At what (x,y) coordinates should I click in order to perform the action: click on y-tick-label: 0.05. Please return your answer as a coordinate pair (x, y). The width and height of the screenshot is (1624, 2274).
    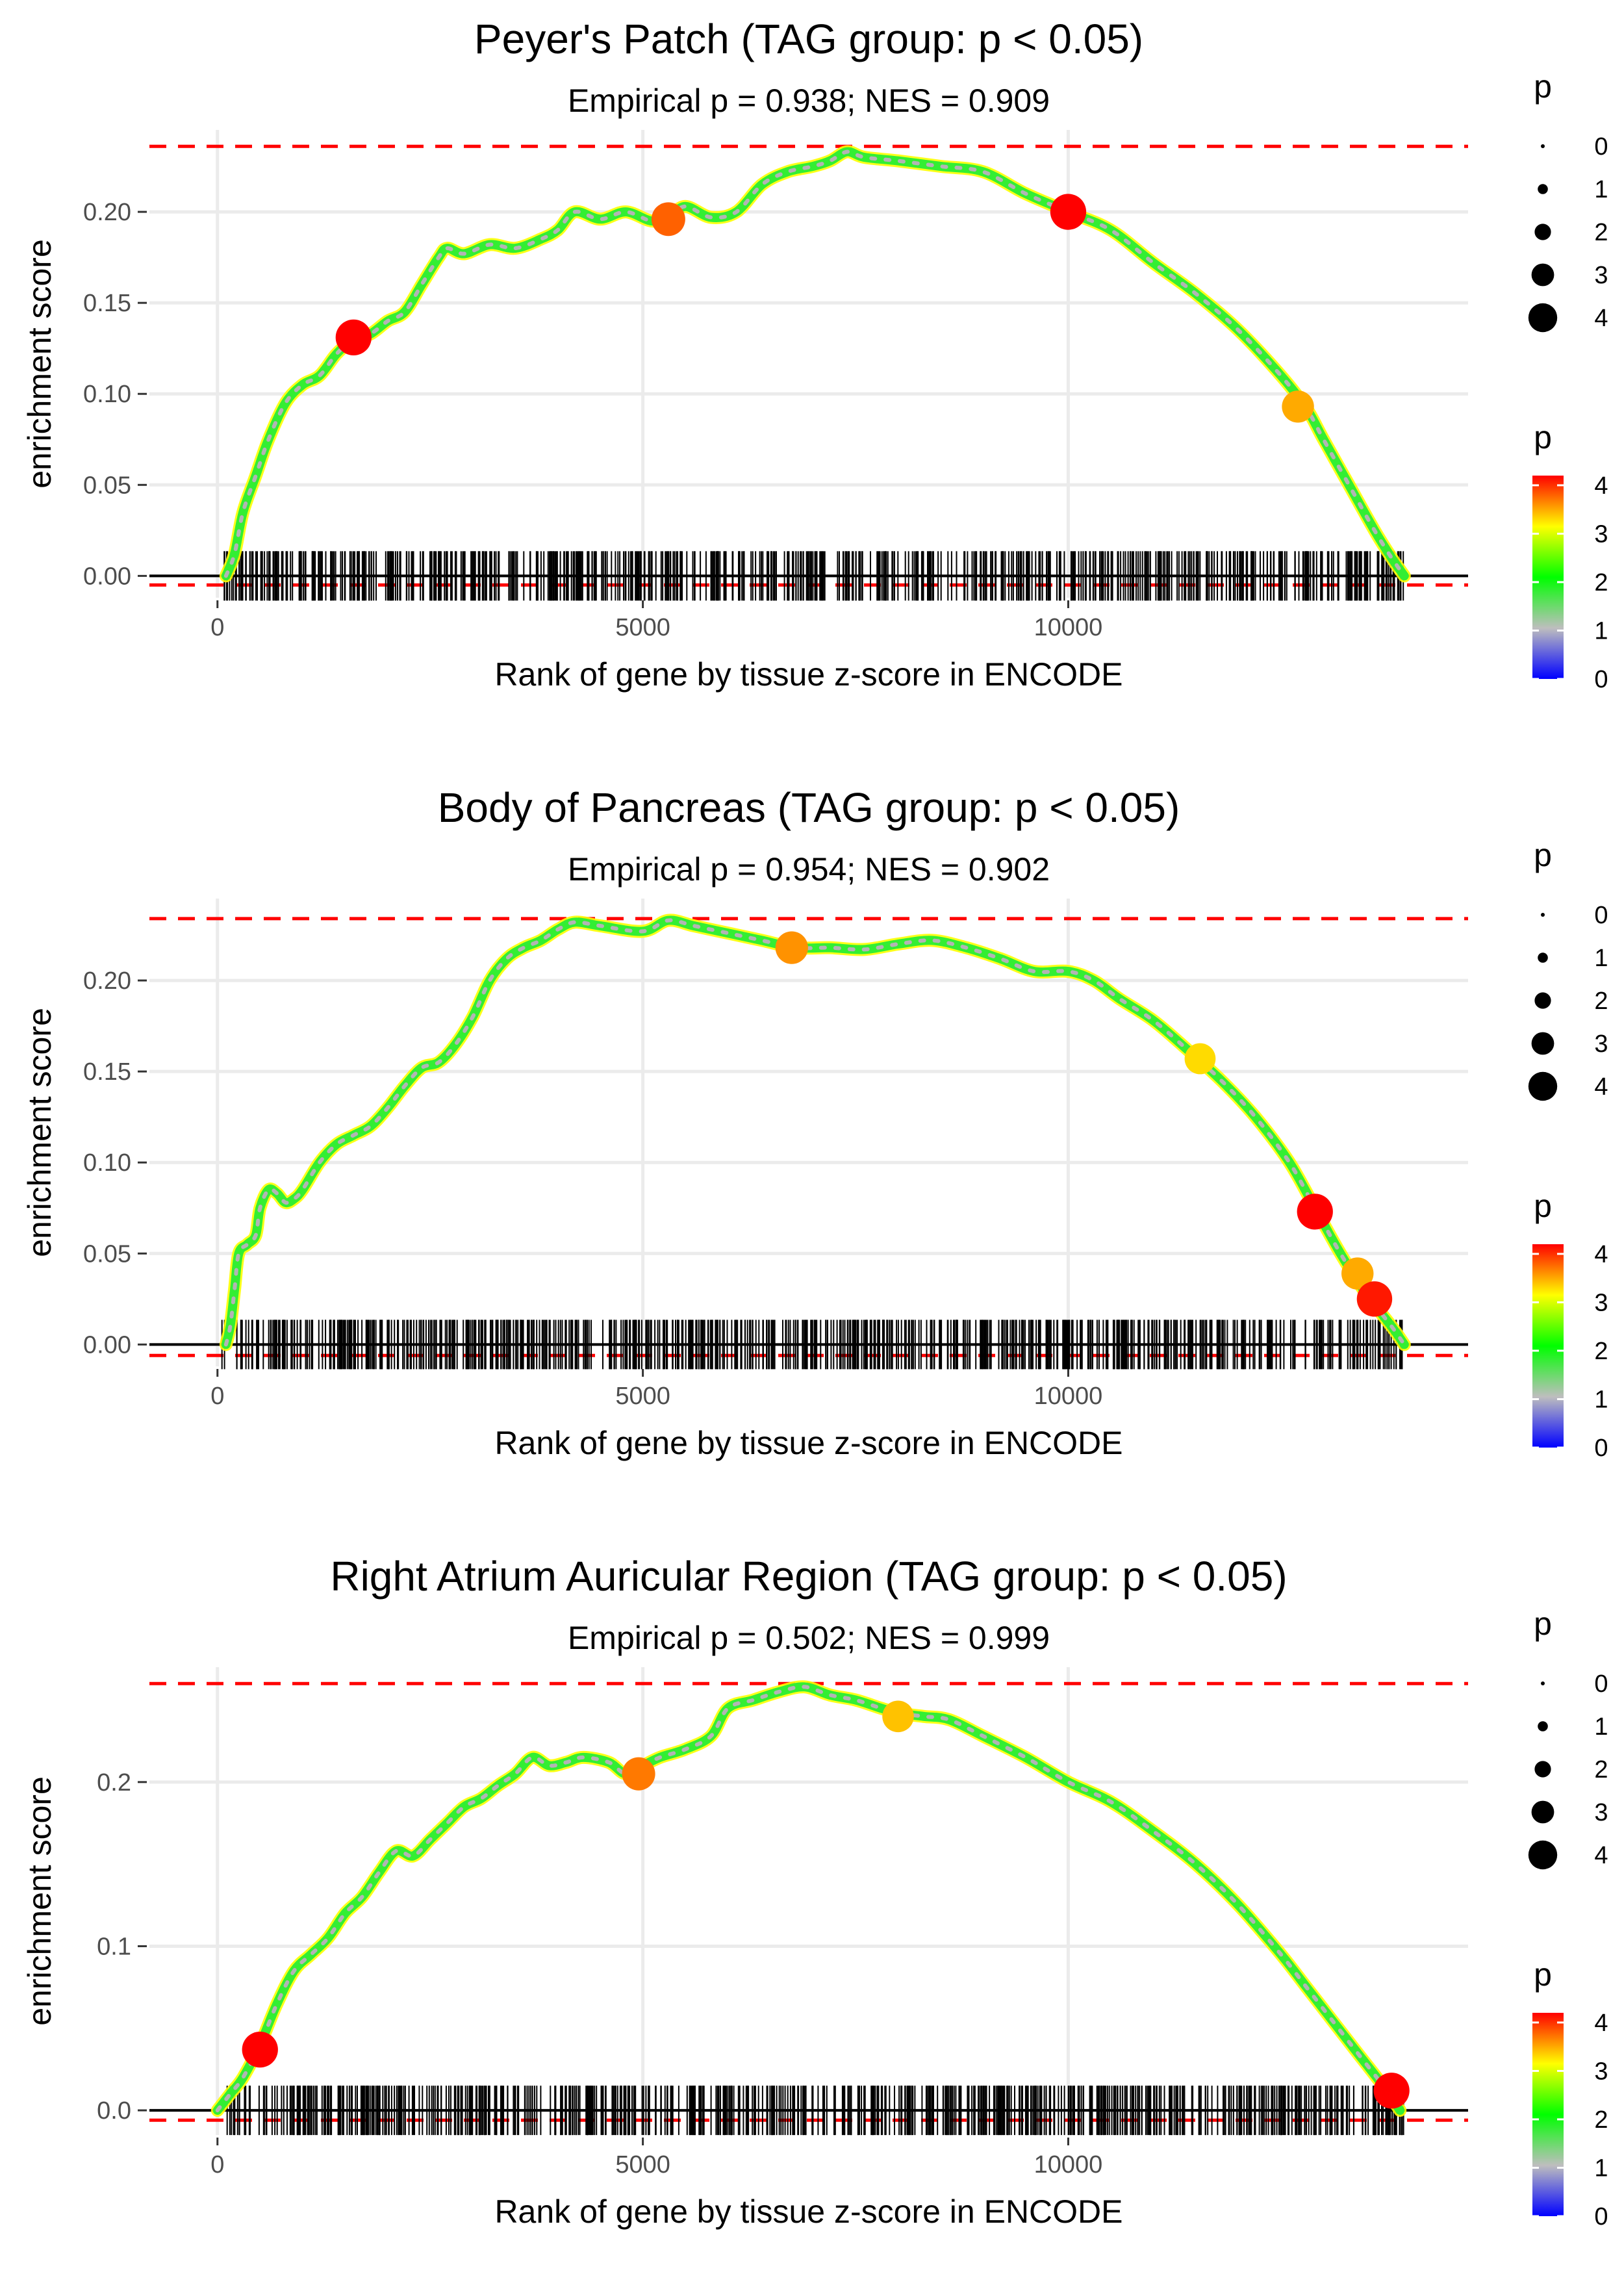
    Looking at the image, I should click on (107, 1254).